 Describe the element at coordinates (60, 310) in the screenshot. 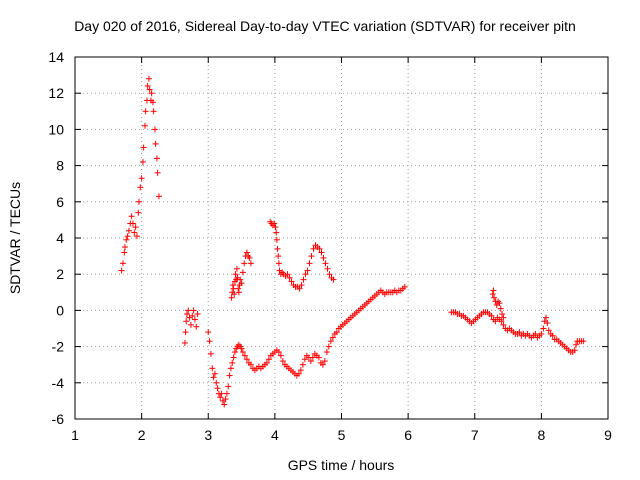

I see `y-tick-label: 0` at that location.